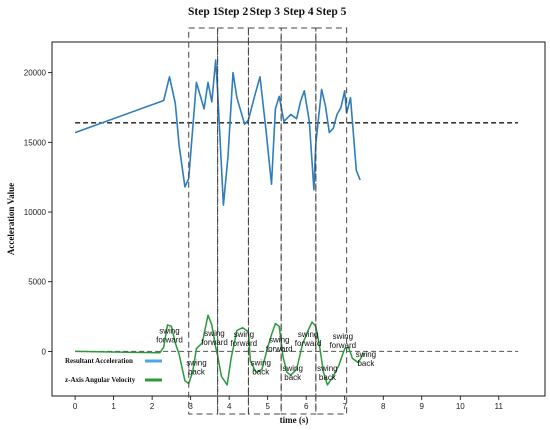 Image resolution: width=550 pixels, height=430 pixels. I want to click on legend-label: z-Axis Angular Velocity, so click(100, 380).